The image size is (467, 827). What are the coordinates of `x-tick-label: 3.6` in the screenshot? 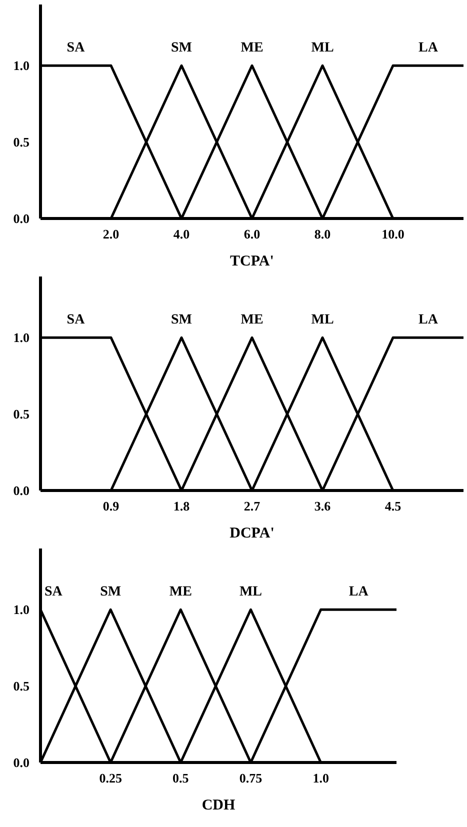 It's located at (323, 506).